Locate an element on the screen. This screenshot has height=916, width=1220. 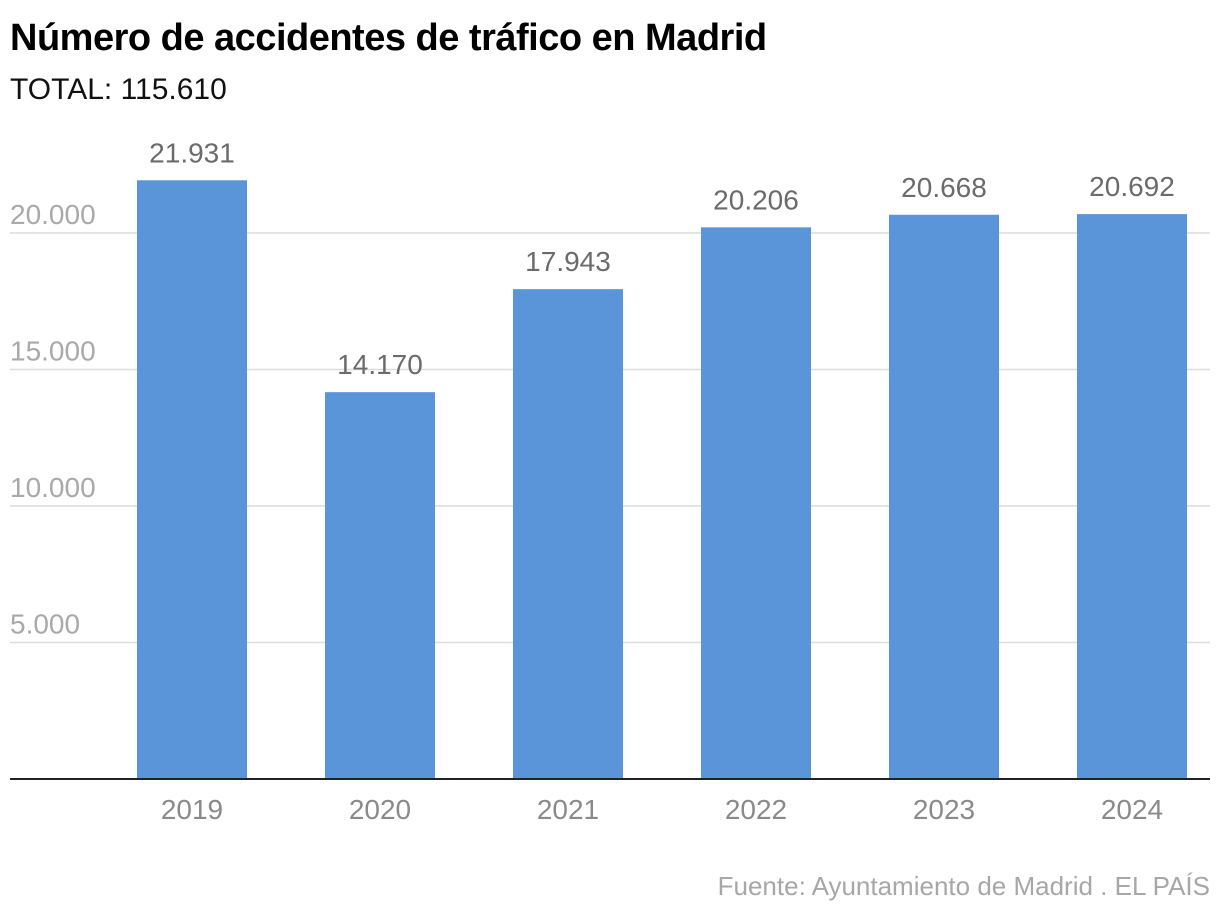
chart-subtitle: TOTAL: 115.610 is located at coordinates (118, 89).